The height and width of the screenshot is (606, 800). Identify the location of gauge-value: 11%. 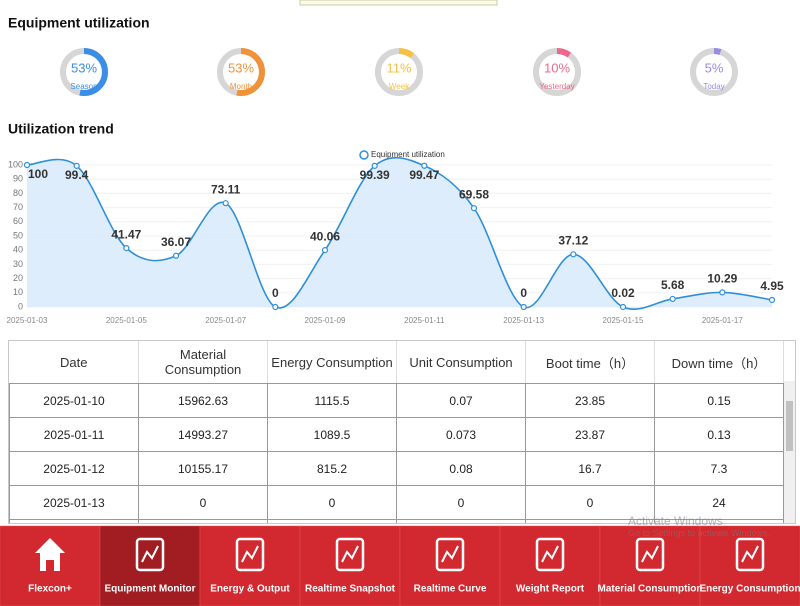
(398, 67).